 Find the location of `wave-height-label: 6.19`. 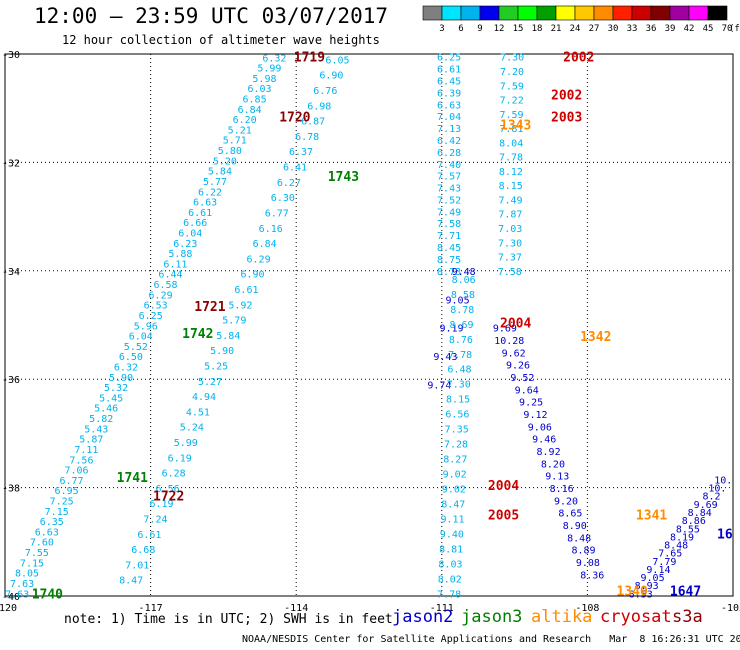

wave-height-label: 6.19 is located at coordinates (180, 458).